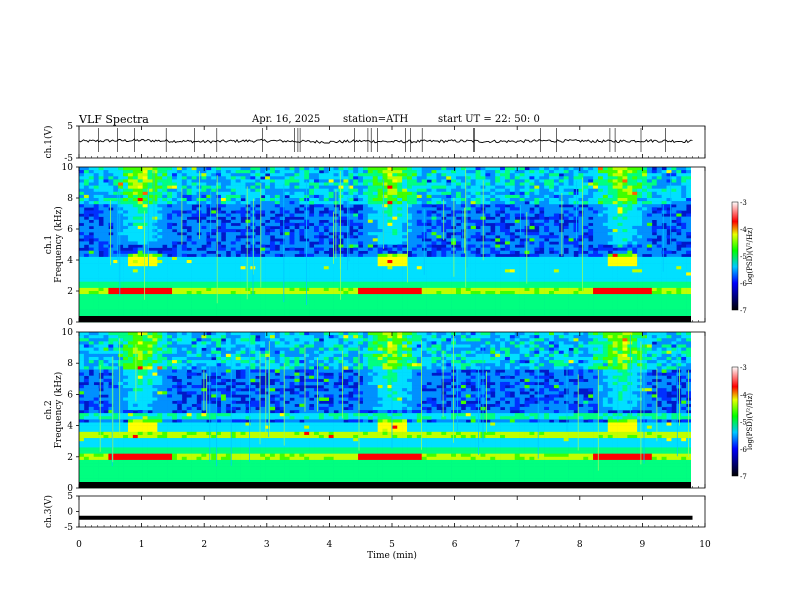 This screenshot has width=792, height=612. I want to click on v3-ytick-label: 5, so click(70, 497).